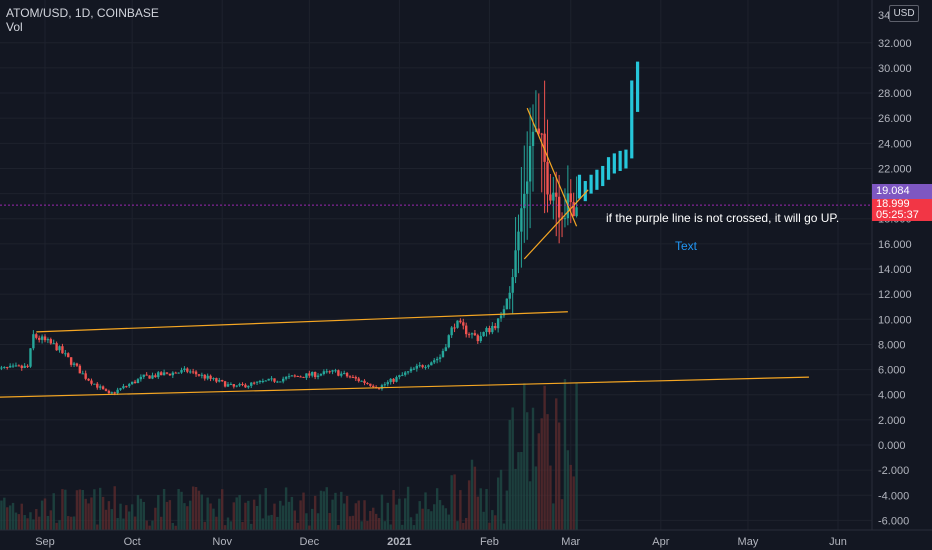 The width and height of the screenshot is (932, 550). I want to click on price-tick-label: 6.000, so click(892, 371).